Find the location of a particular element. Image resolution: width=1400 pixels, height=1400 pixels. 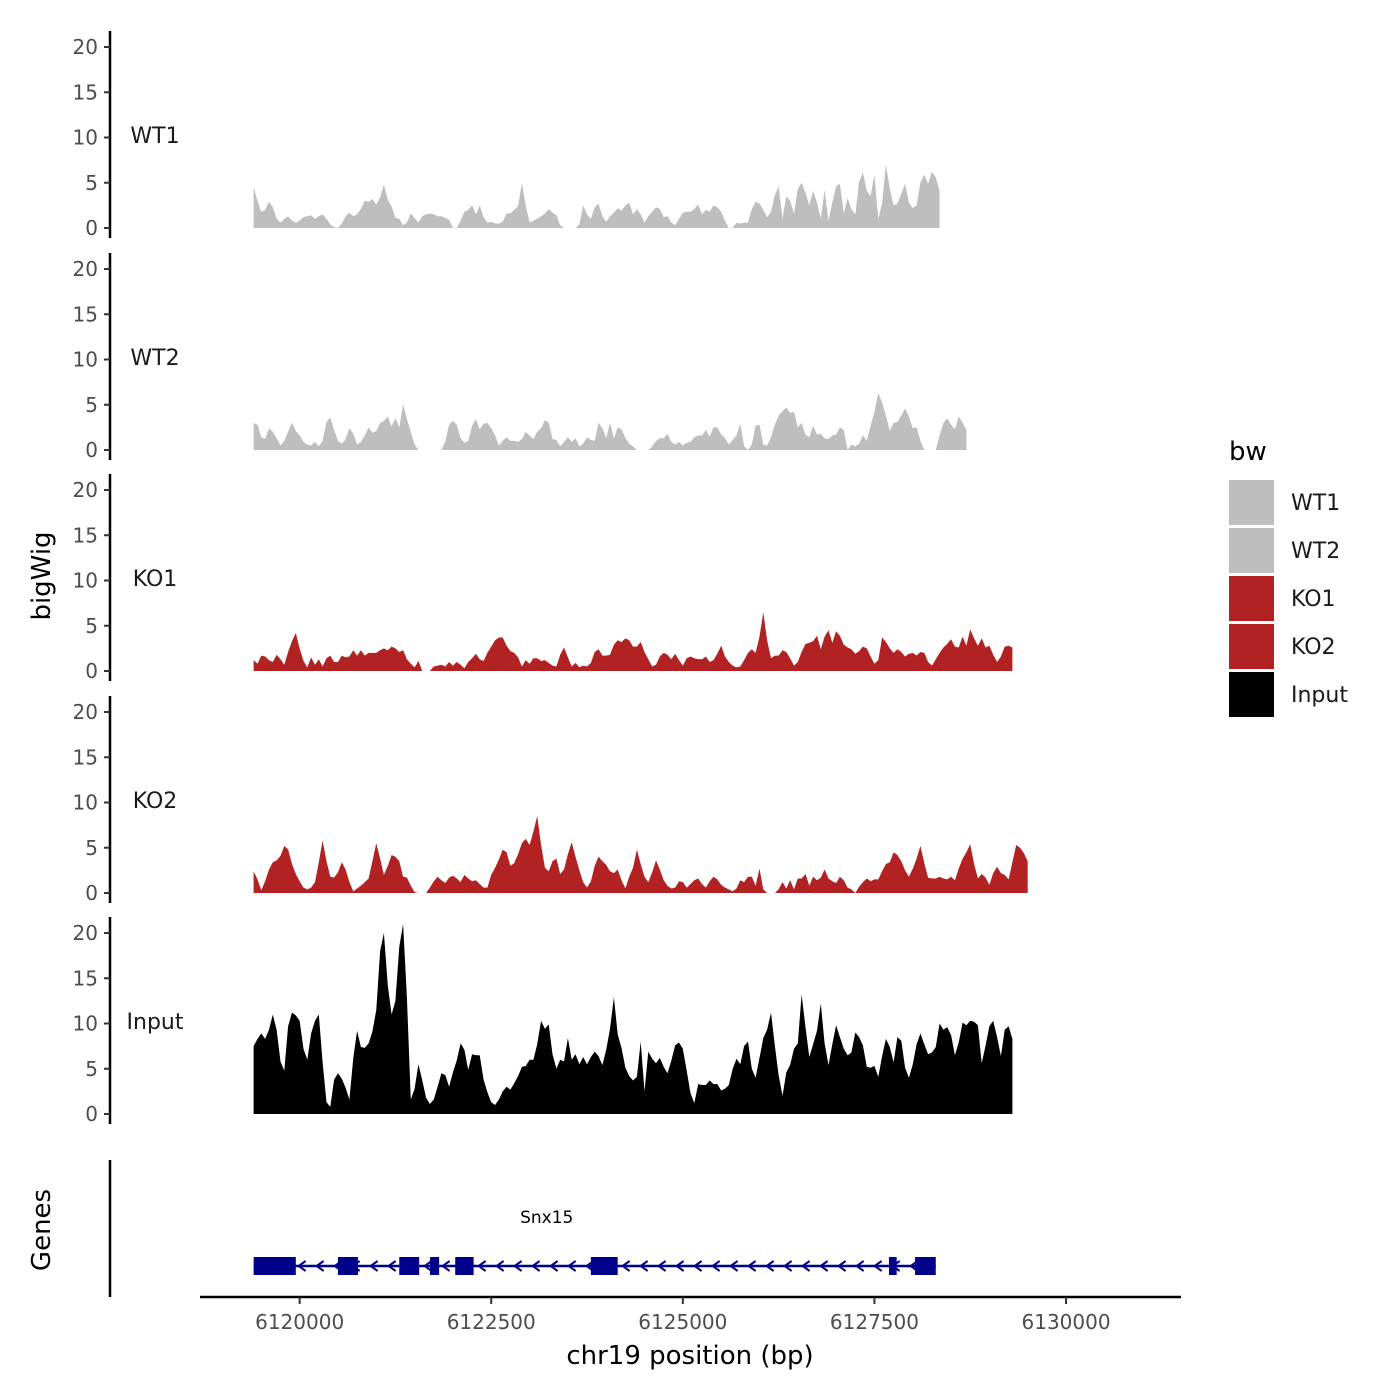

gene-track-title: Genes is located at coordinates (42, 1230).